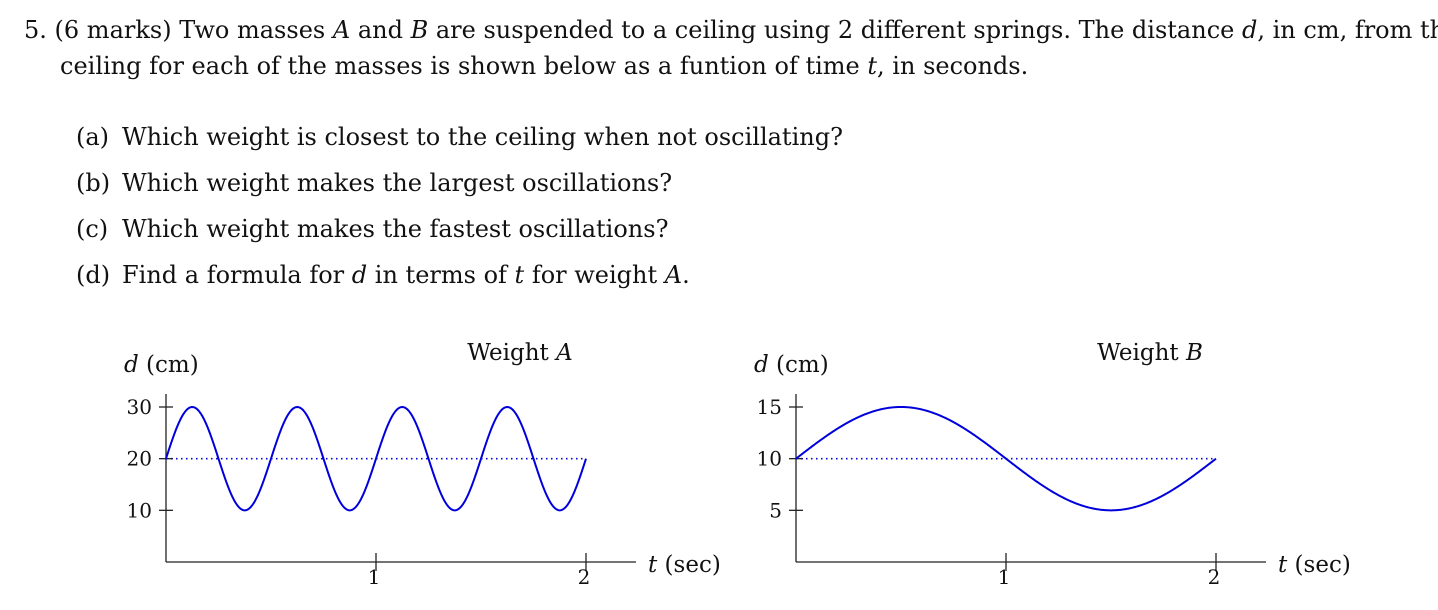  I want to click on mass-b-symbol: B, so click(419, 30).